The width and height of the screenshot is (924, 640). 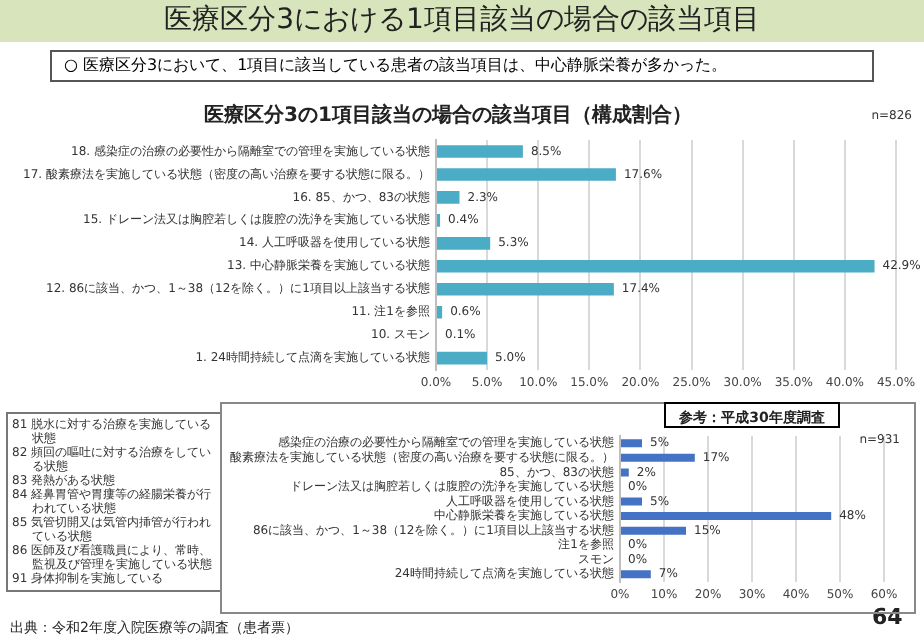 I want to click on text: 医療区分3における1項目該当の場合の該当項目, so click(x=462, y=21).